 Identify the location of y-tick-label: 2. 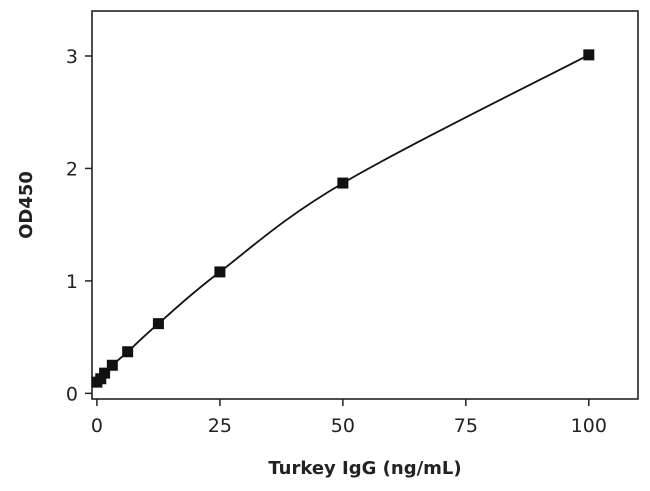
(72, 169).